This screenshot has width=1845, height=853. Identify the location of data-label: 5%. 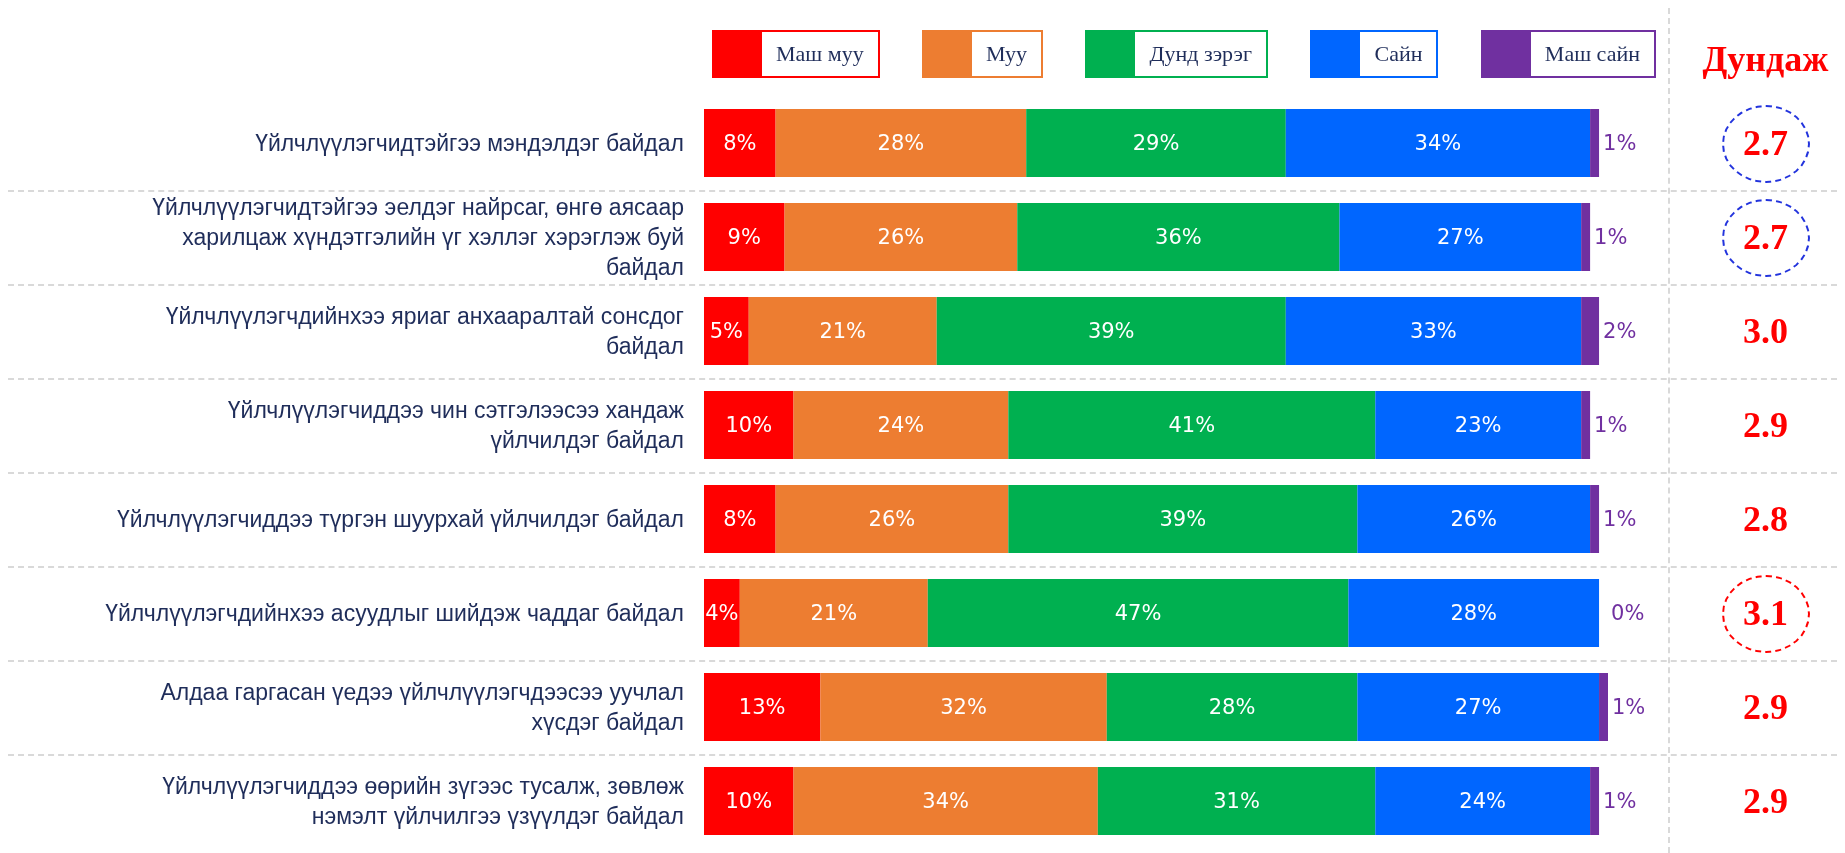
(726, 331).